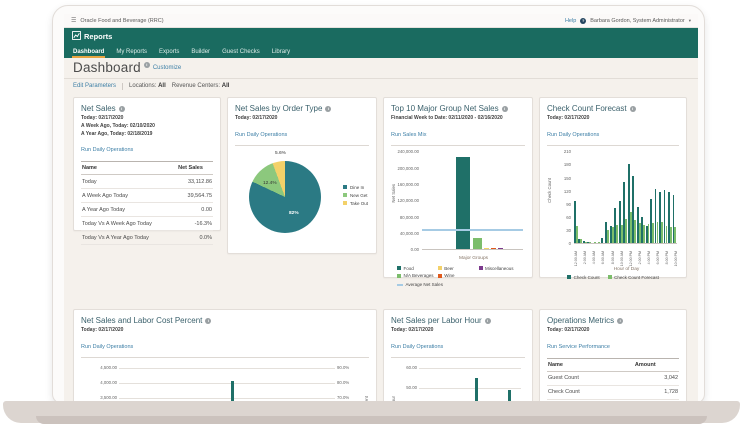  I want to click on bar-food, so click(463, 202).